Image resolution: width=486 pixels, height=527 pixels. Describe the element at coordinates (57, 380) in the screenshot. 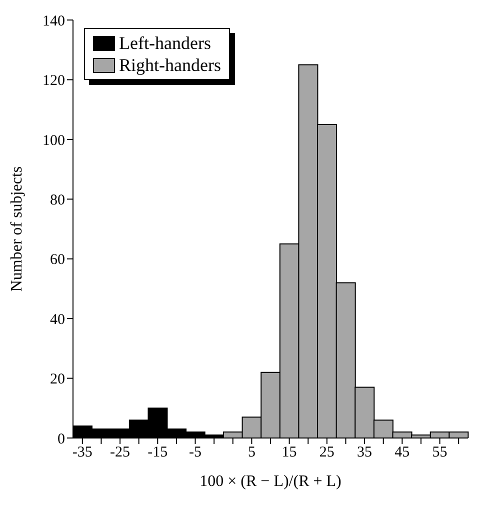

I see `y-tick-label: 20` at that location.